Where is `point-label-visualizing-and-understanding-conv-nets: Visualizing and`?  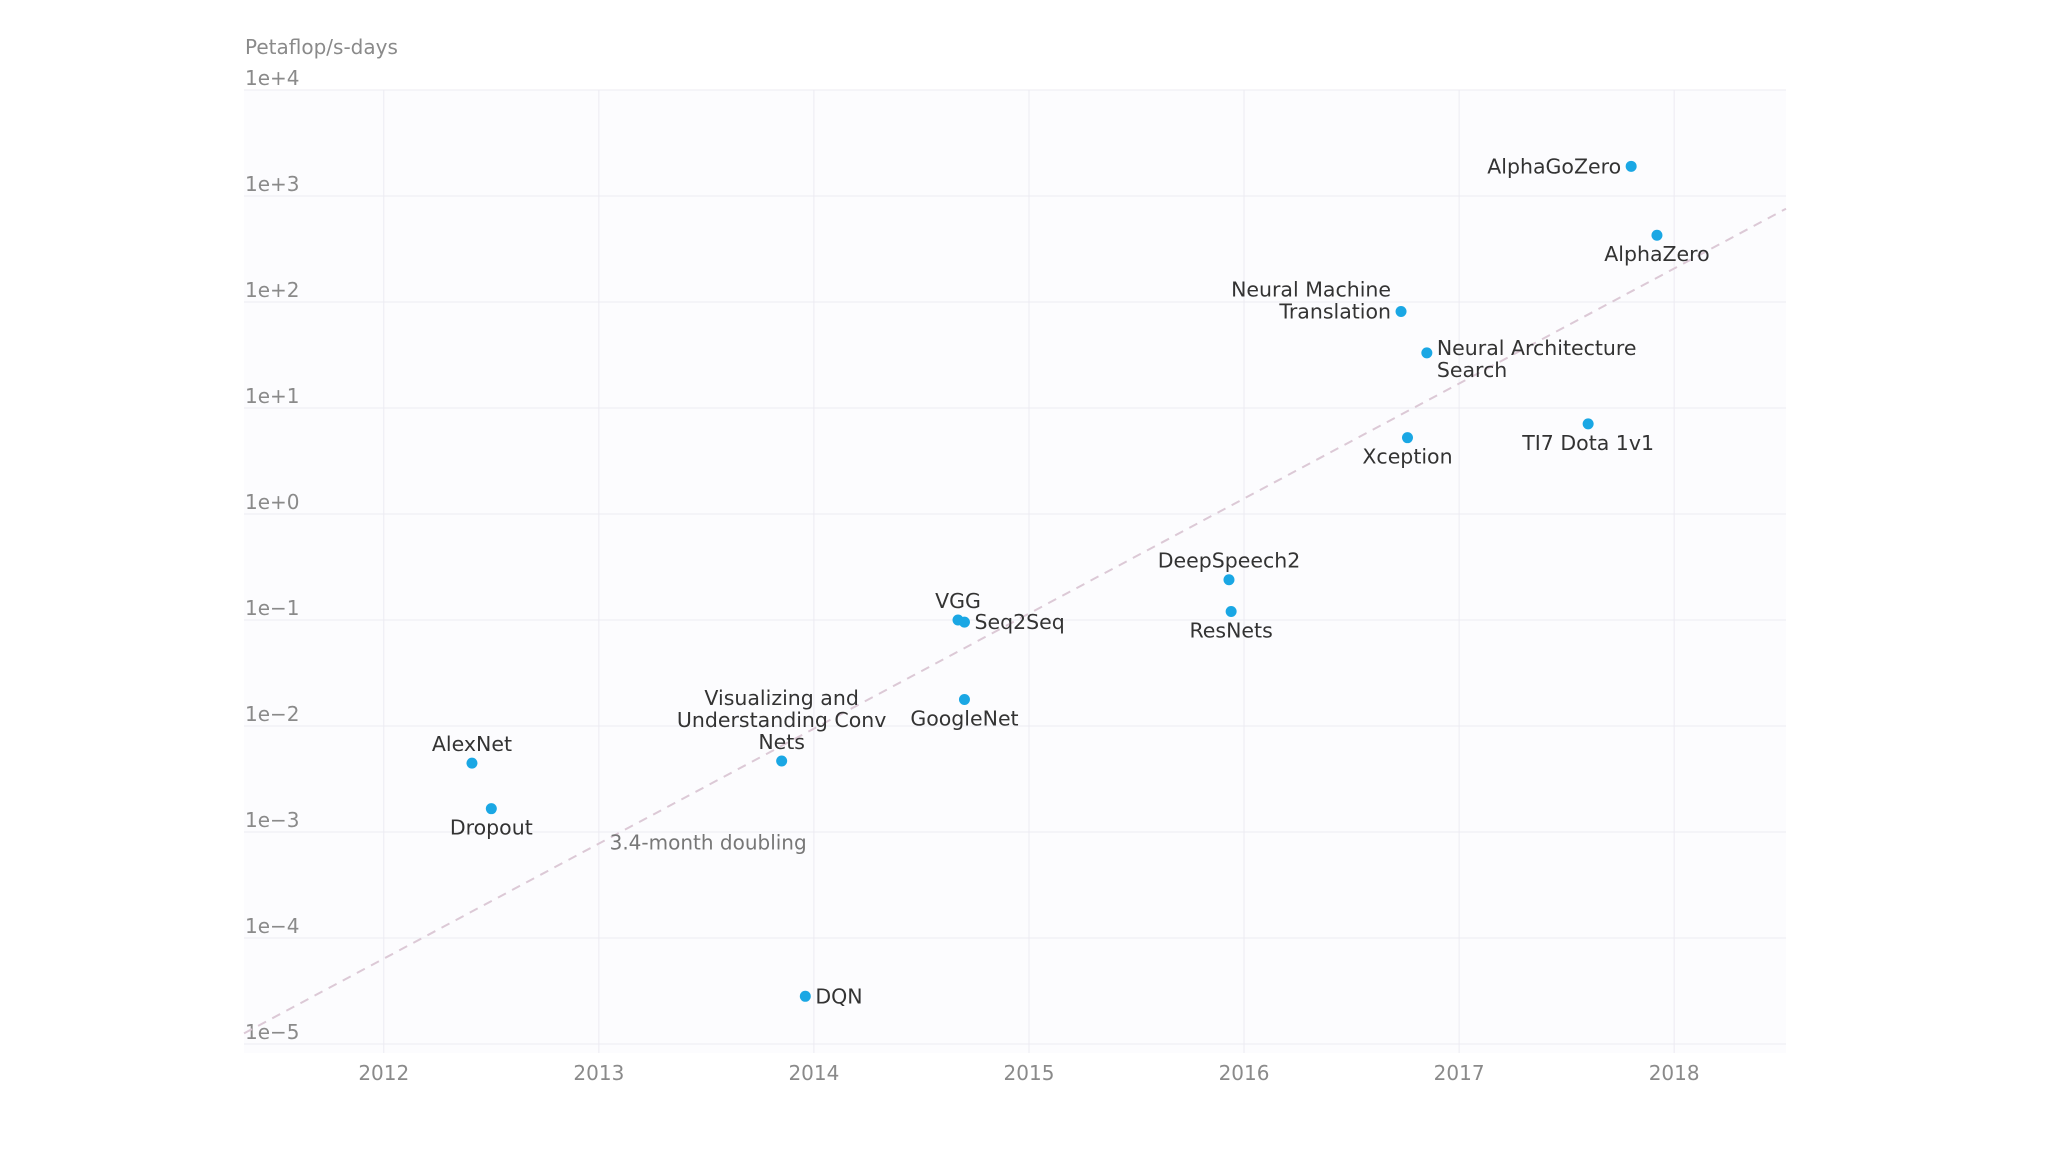
point-label-visualizing-and-understanding-conv-nets: Visualizing and is located at coordinates (781, 698).